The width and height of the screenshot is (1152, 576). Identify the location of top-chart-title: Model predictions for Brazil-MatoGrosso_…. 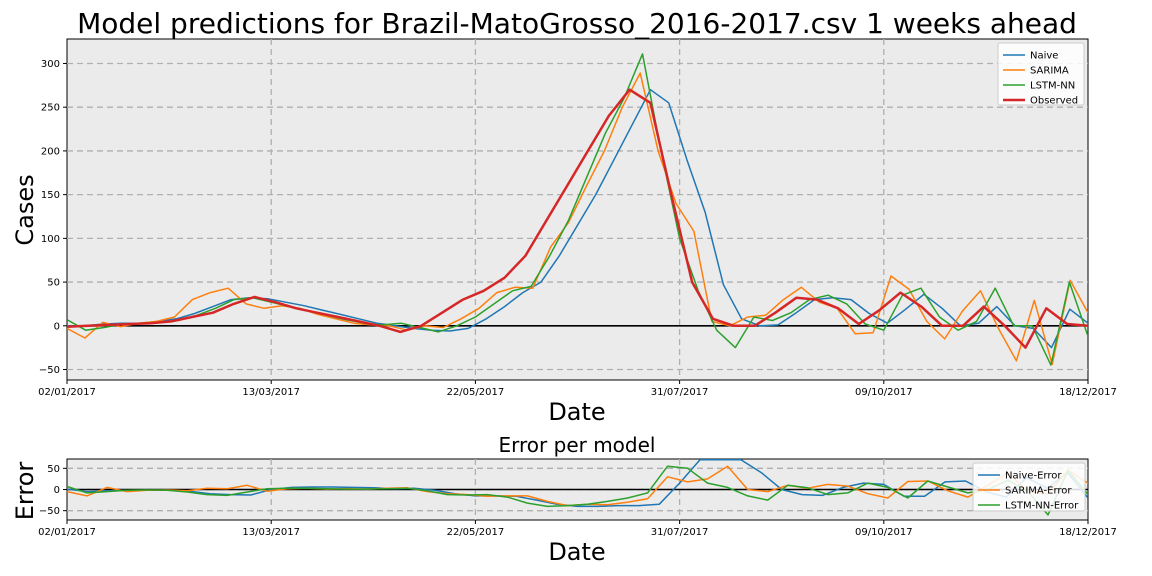
(577, 23).